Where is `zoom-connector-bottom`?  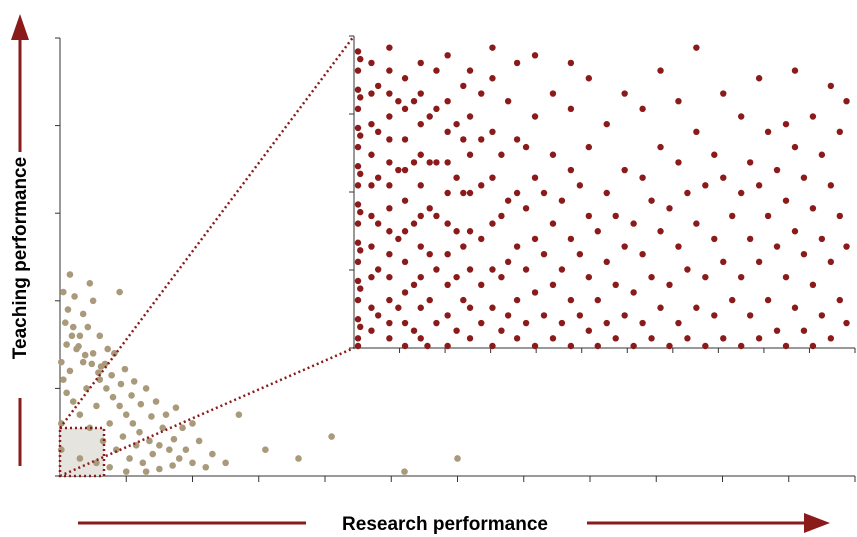
zoom-connector-bottom is located at coordinates (207, 412).